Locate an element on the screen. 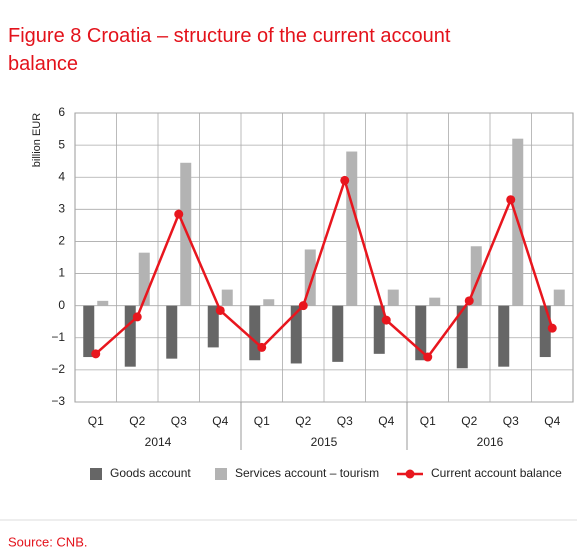  y-tick-label: 3 is located at coordinates (61, 209).